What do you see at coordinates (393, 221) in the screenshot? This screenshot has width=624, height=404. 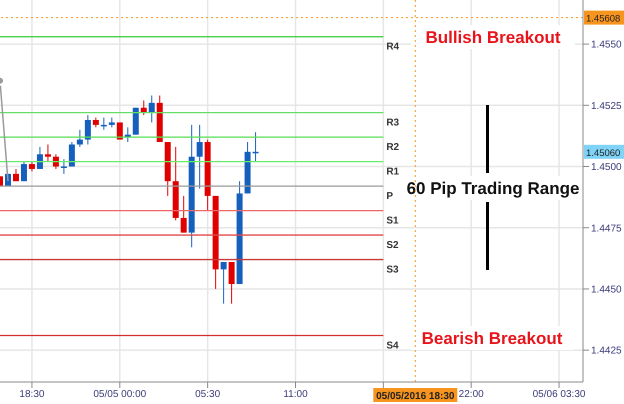 I see `ref-line-label: S1` at bounding box center [393, 221].